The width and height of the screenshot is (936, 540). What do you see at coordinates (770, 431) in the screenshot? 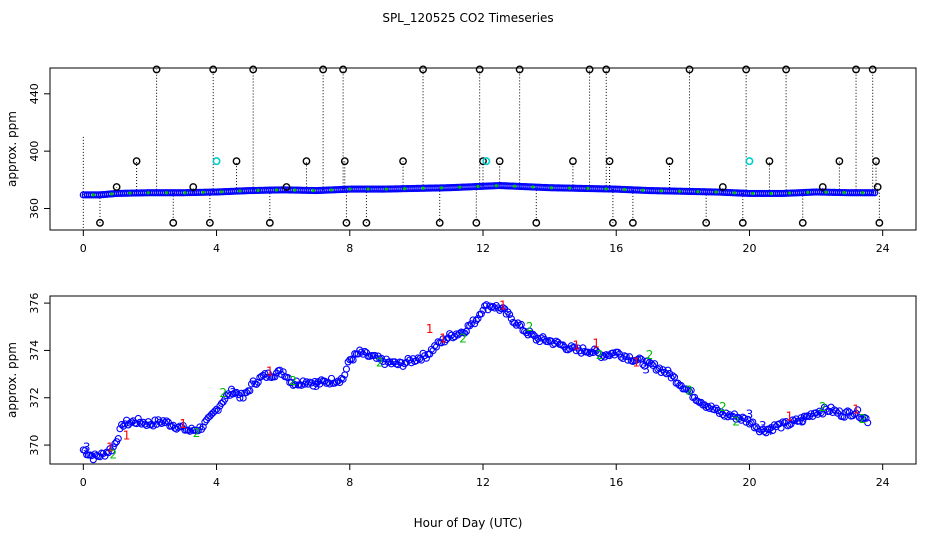
I see `digit-marker: 4` at bounding box center [770, 431].